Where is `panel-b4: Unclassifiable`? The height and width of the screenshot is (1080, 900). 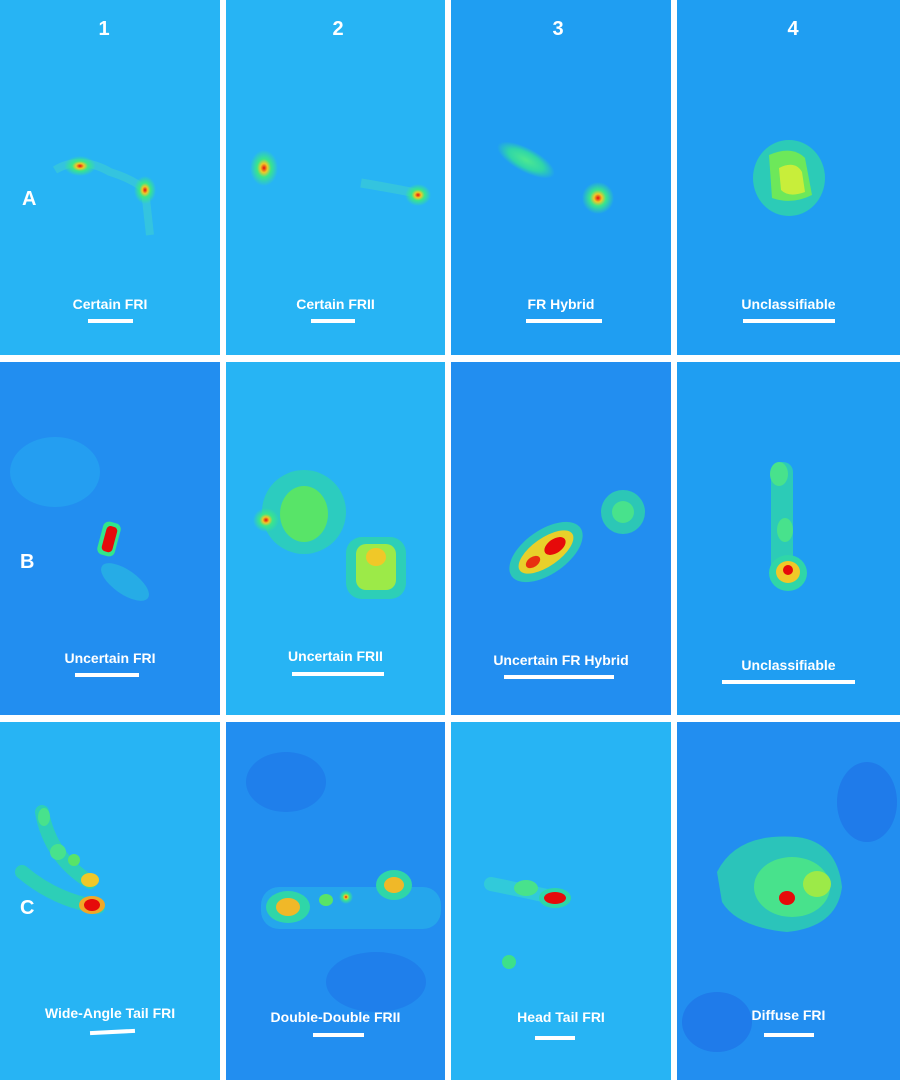 panel-b4: Unclassifiable is located at coordinates (788, 538).